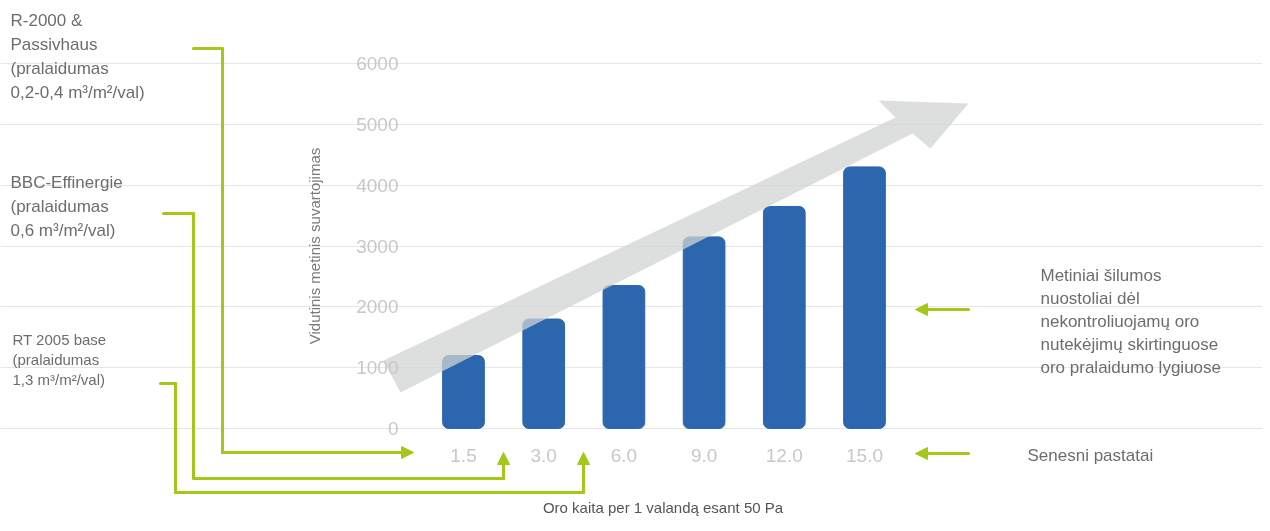  Describe the element at coordinates (77, 56) in the screenshot. I see `text: R-2000 & Passivhaus (pralaidumas 0,2-0,4 m³/m²/val)` at that location.